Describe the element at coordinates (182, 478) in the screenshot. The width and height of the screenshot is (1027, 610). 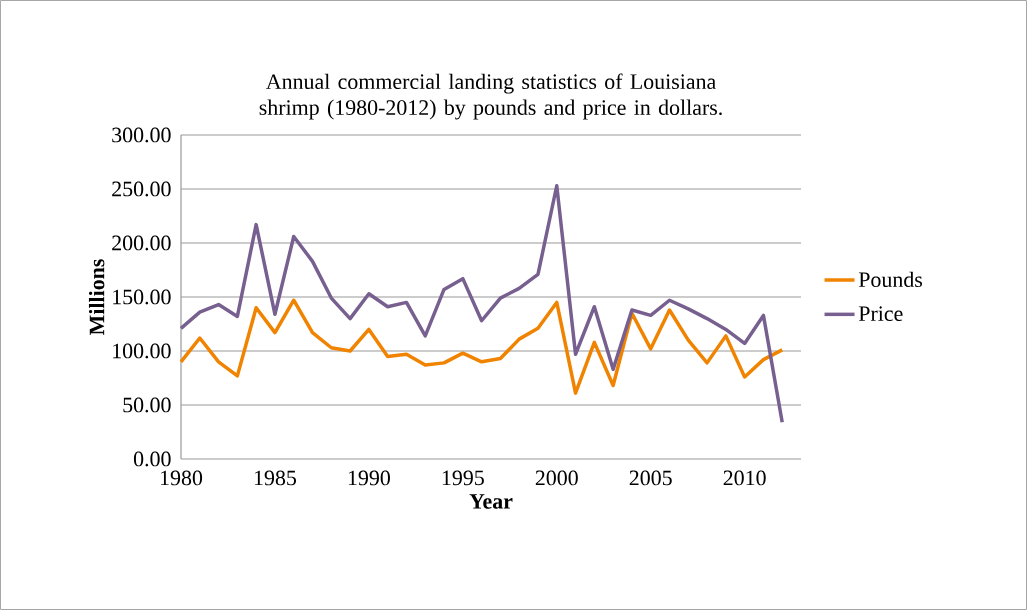
I see `x-tick-label: 1980` at that location.